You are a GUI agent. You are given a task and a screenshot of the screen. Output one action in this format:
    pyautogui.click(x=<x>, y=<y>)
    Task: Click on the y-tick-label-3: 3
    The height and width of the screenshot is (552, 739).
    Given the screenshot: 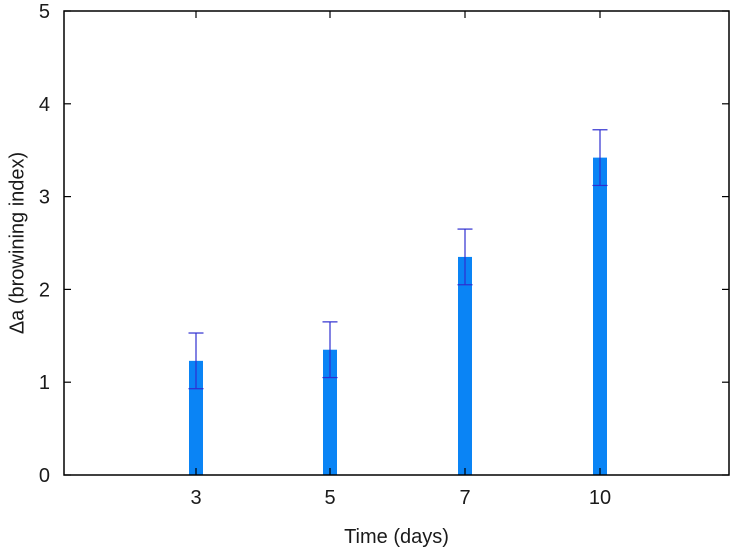 What is the action you would take?
    pyautogui.click(x=44, y=198)
    